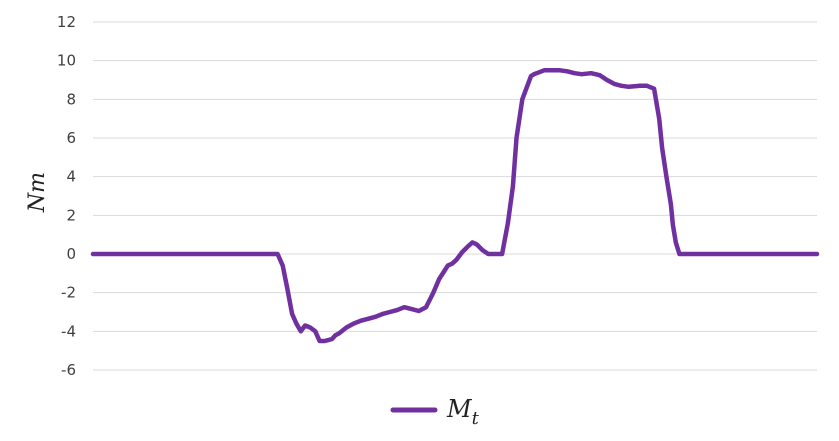  I want to click on legend-series-name: M, so click(459, 409).